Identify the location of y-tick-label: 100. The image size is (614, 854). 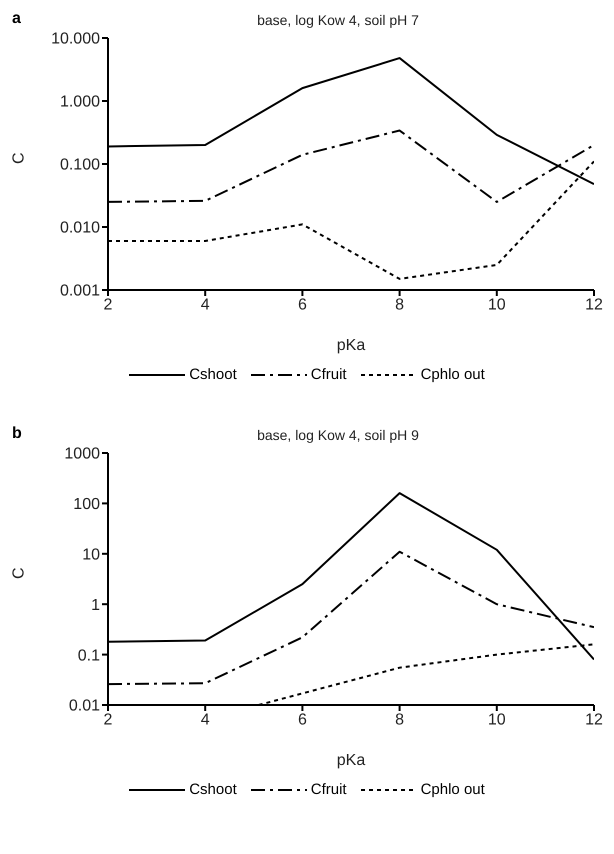
(86, 505).